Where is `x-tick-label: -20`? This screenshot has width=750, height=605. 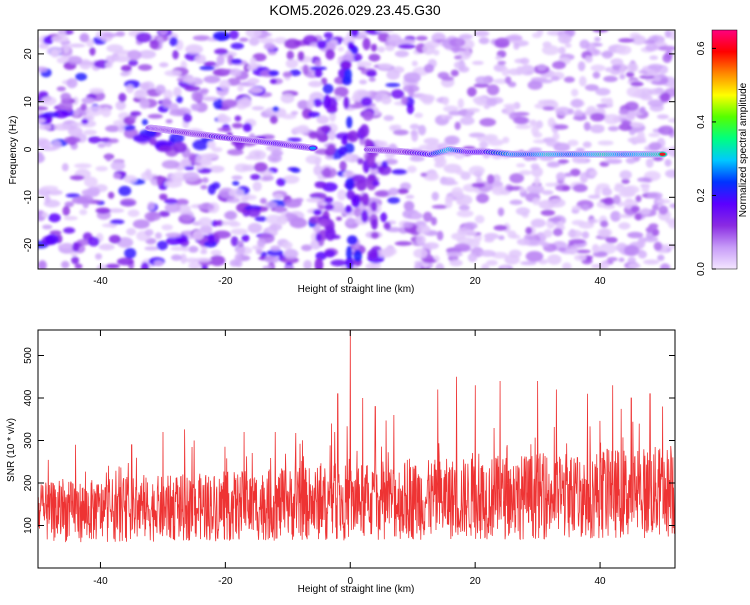
x-tick-label: -20 is located at coordinates (225, 281).